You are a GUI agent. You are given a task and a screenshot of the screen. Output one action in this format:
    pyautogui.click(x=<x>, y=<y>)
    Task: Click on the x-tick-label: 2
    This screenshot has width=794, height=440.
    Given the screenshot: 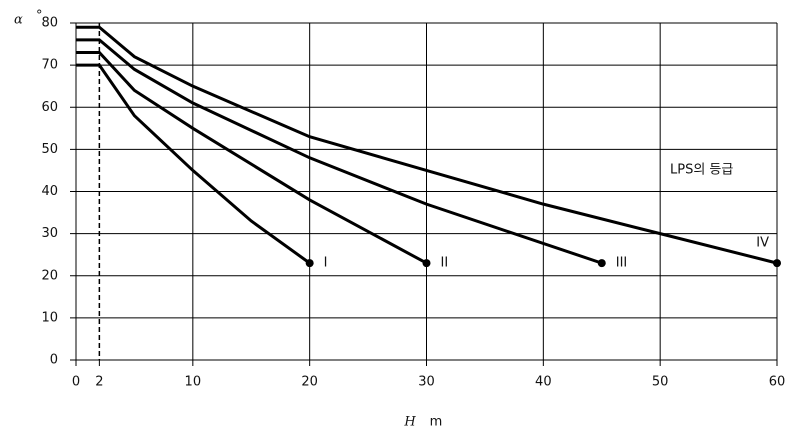 What is the action you would take?
    pyautogui.click(x=99, y=382)
    